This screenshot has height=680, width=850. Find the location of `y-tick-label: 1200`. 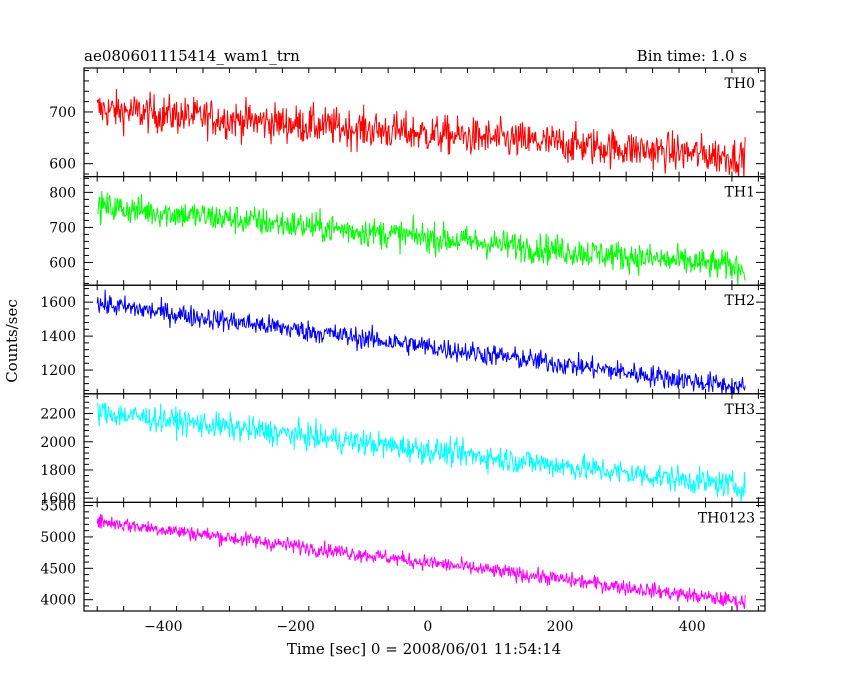

y-tick-label: 1200 is located at coordinates (58, 371).